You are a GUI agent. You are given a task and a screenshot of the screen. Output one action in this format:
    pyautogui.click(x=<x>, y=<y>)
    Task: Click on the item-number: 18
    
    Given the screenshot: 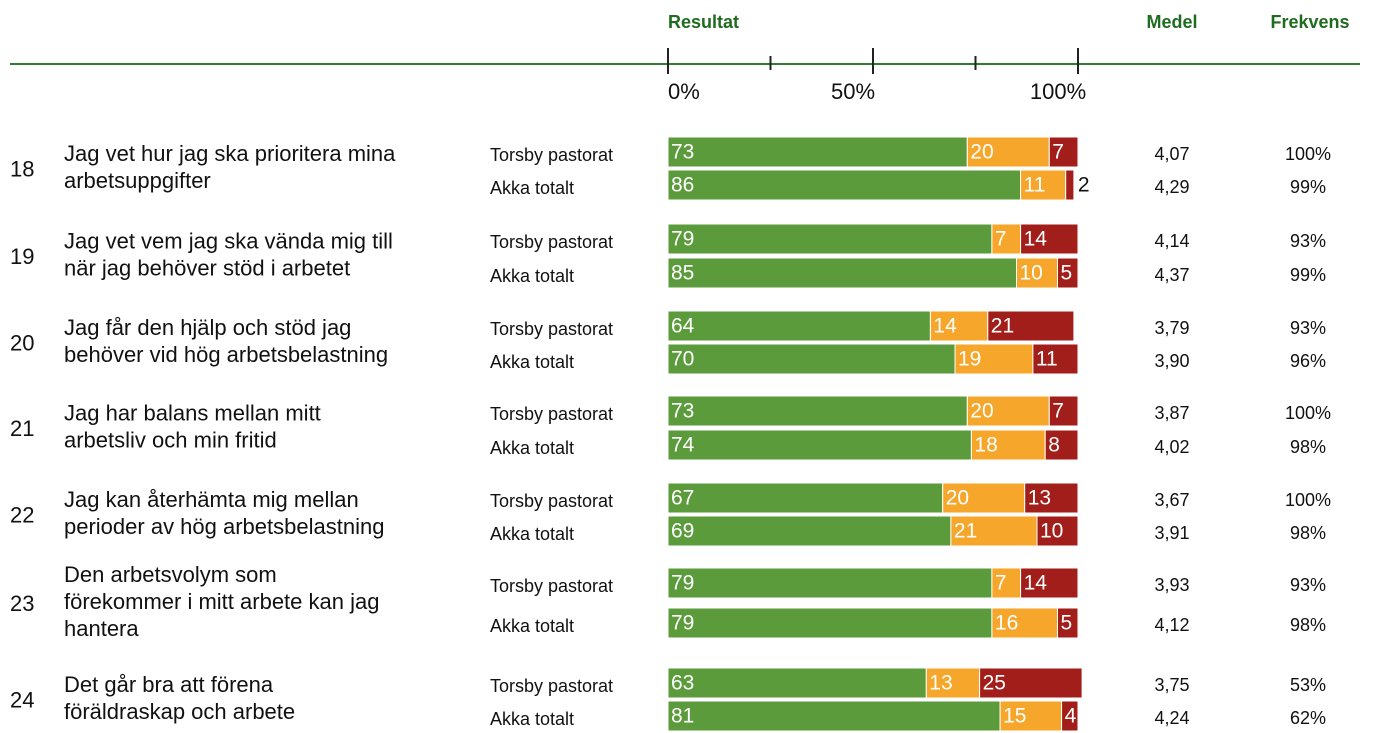 What is the action you would take?
    pyautogui.click(x=22, y=168)
    